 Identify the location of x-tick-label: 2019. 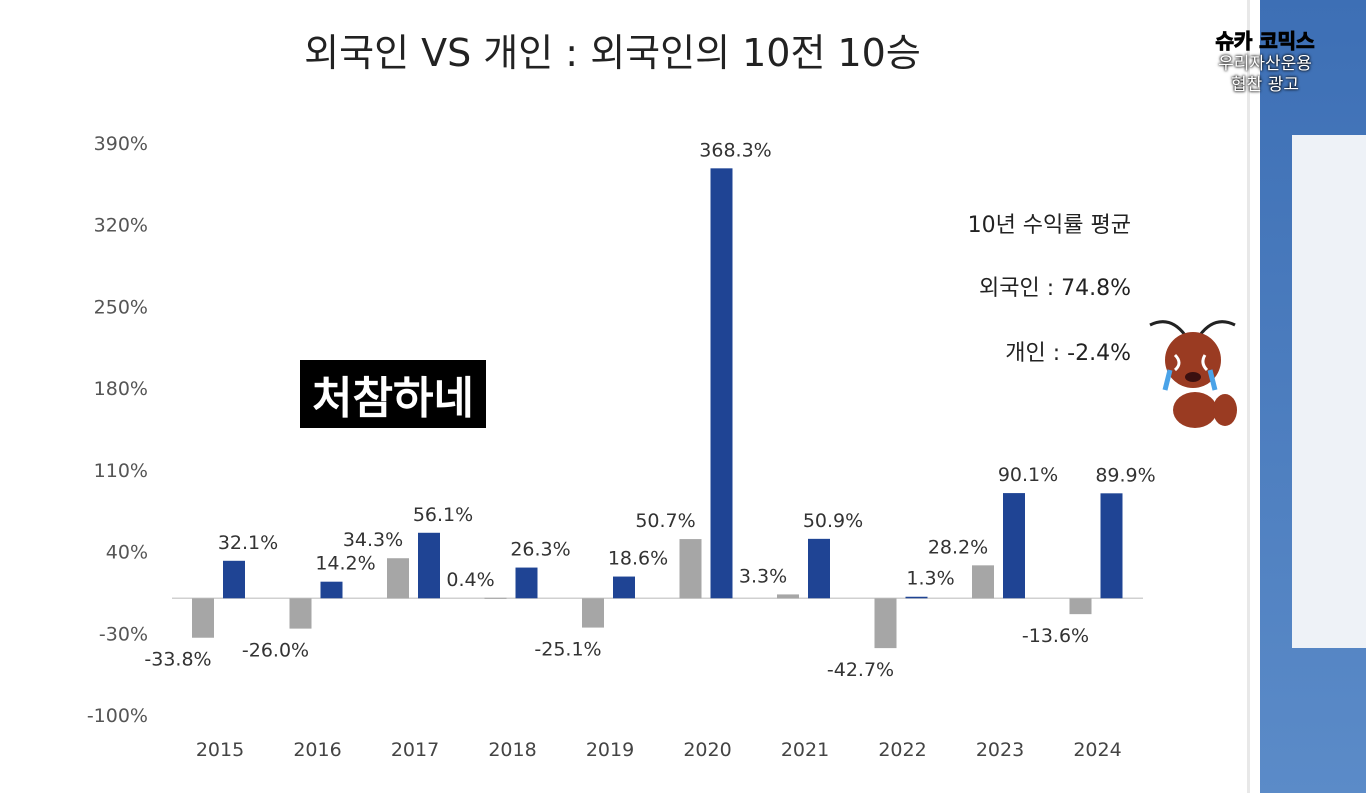
(610, 750).